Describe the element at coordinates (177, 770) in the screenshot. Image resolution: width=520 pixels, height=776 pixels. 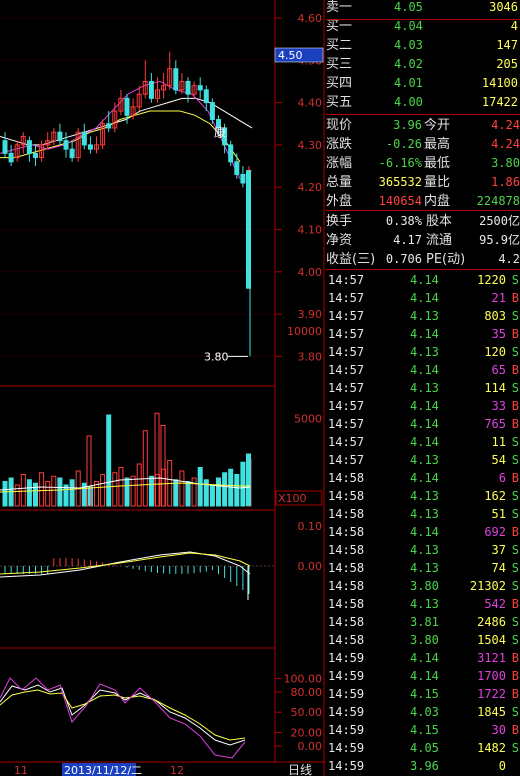
I see `date-label: 12` at that location.